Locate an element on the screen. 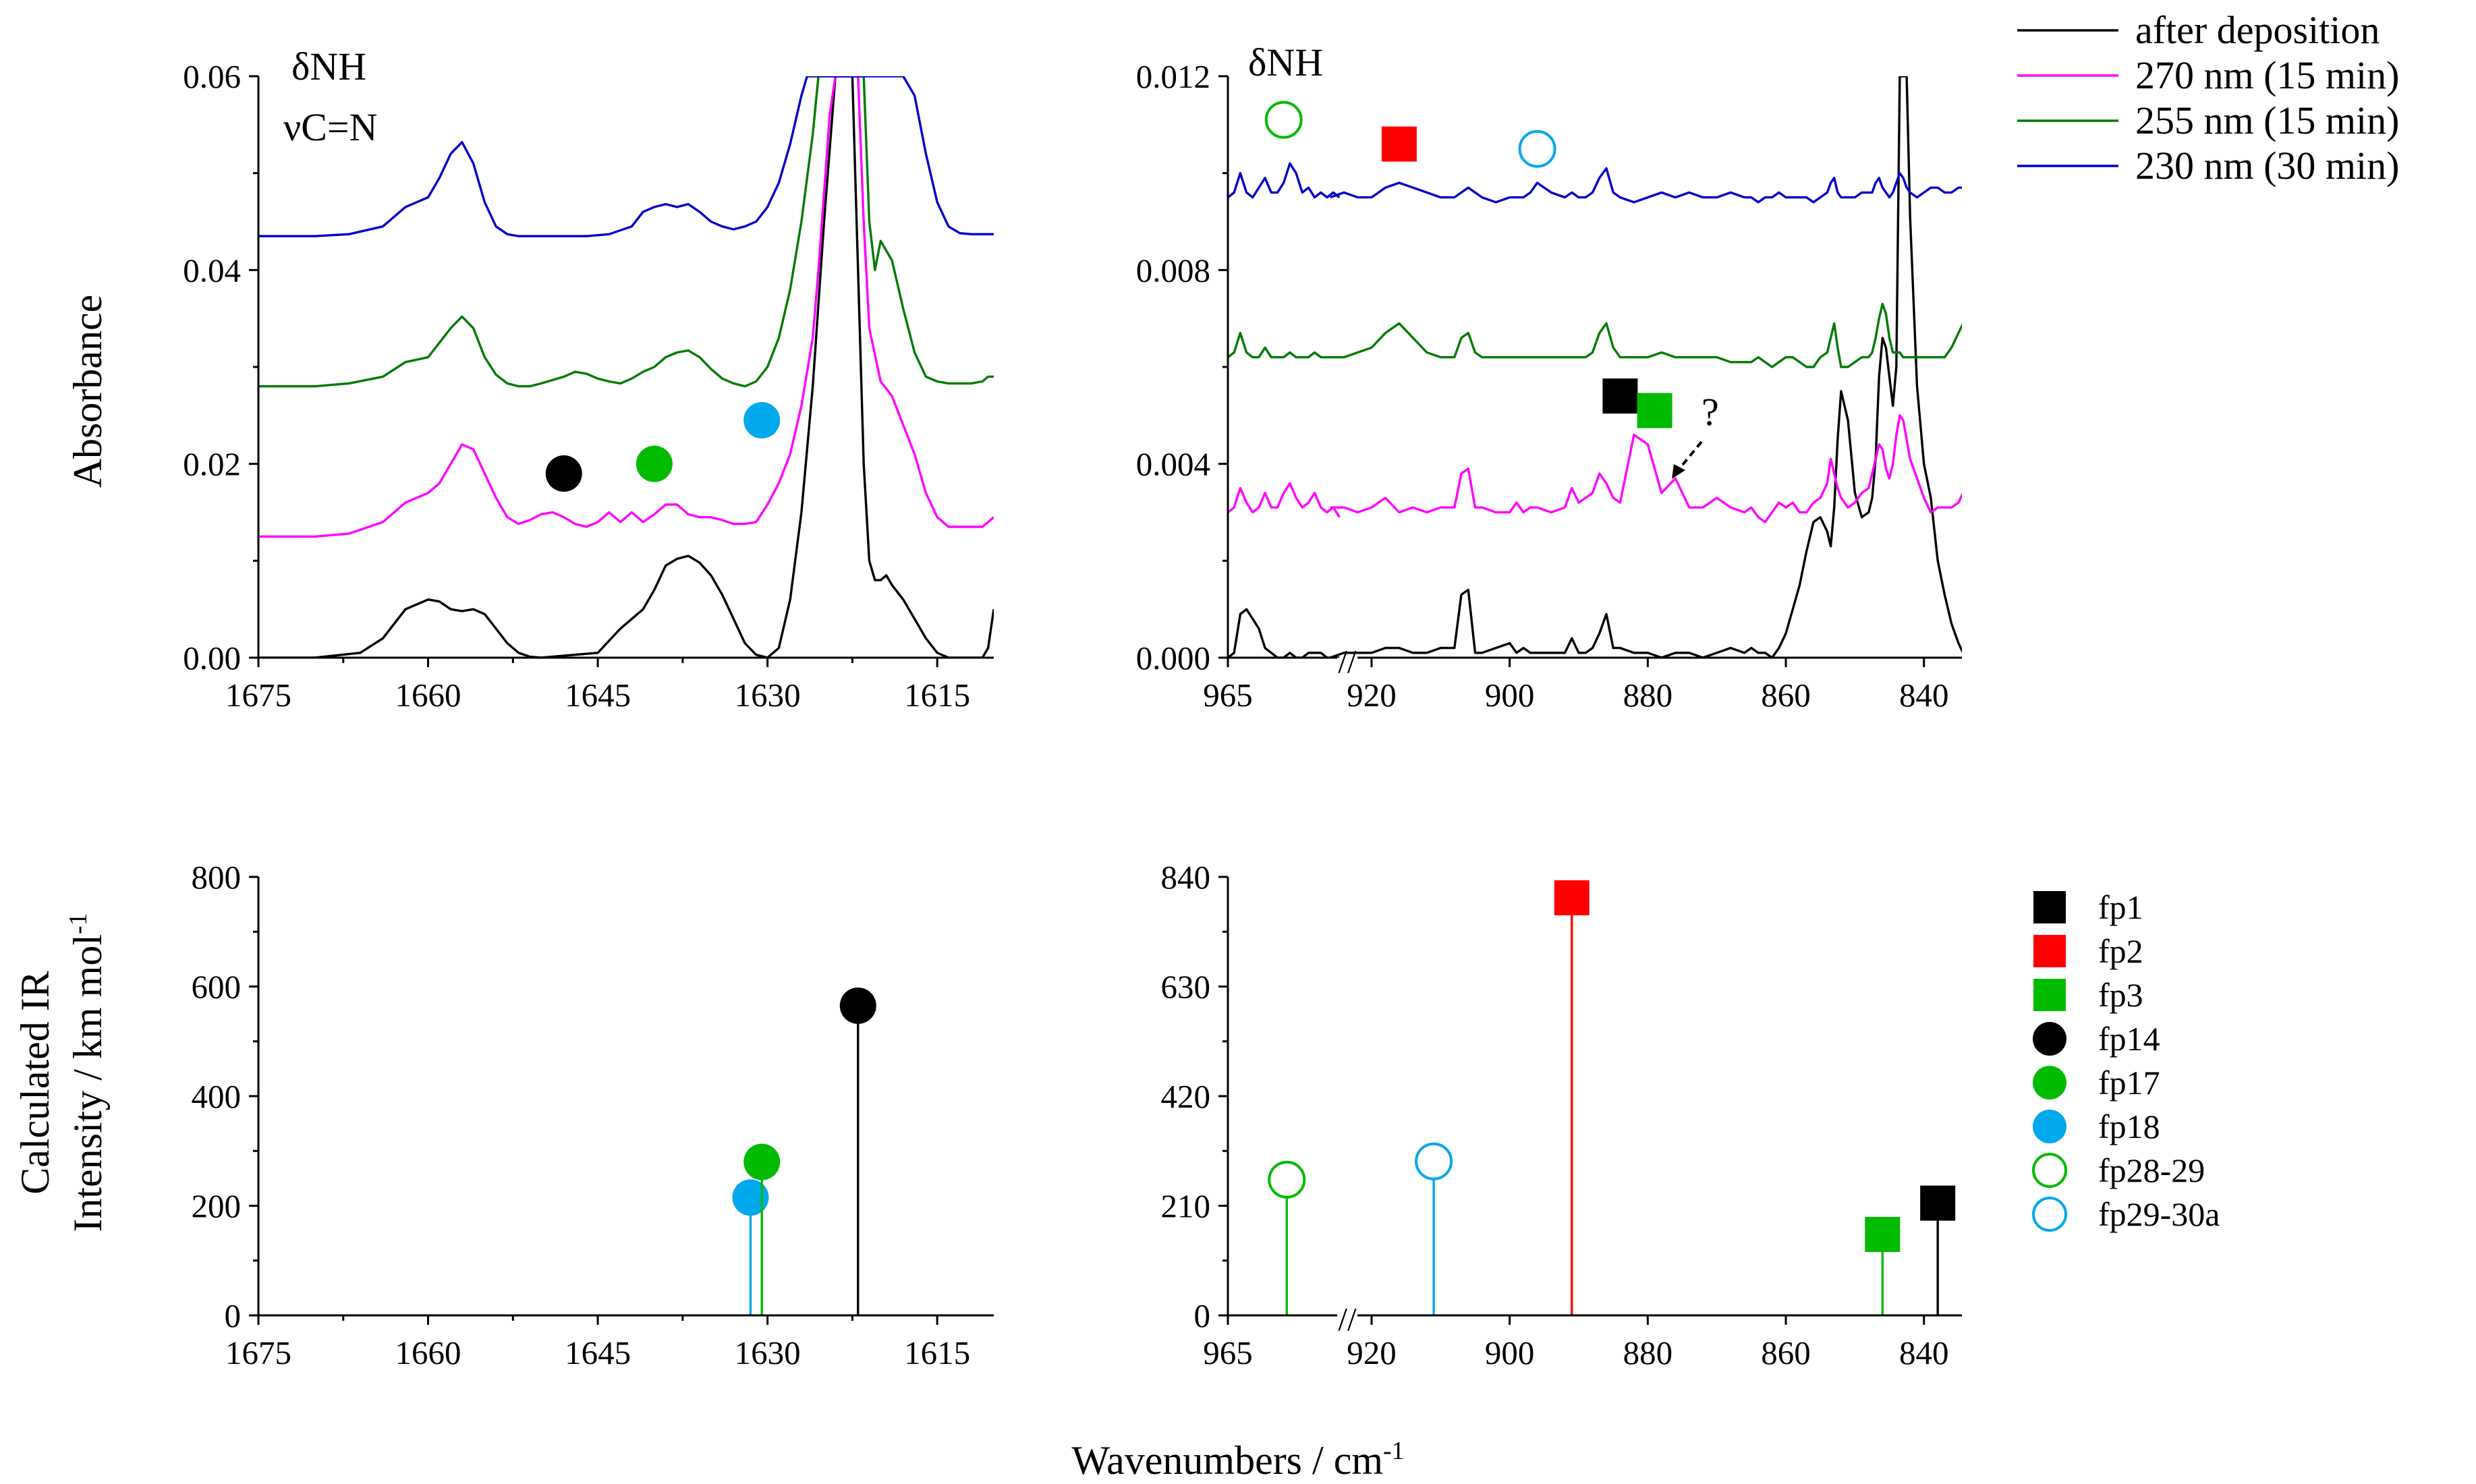 The width and height of the screenshot is (2476, 1484). tr-series-after-deposition is located at coordinates (1595, 367).